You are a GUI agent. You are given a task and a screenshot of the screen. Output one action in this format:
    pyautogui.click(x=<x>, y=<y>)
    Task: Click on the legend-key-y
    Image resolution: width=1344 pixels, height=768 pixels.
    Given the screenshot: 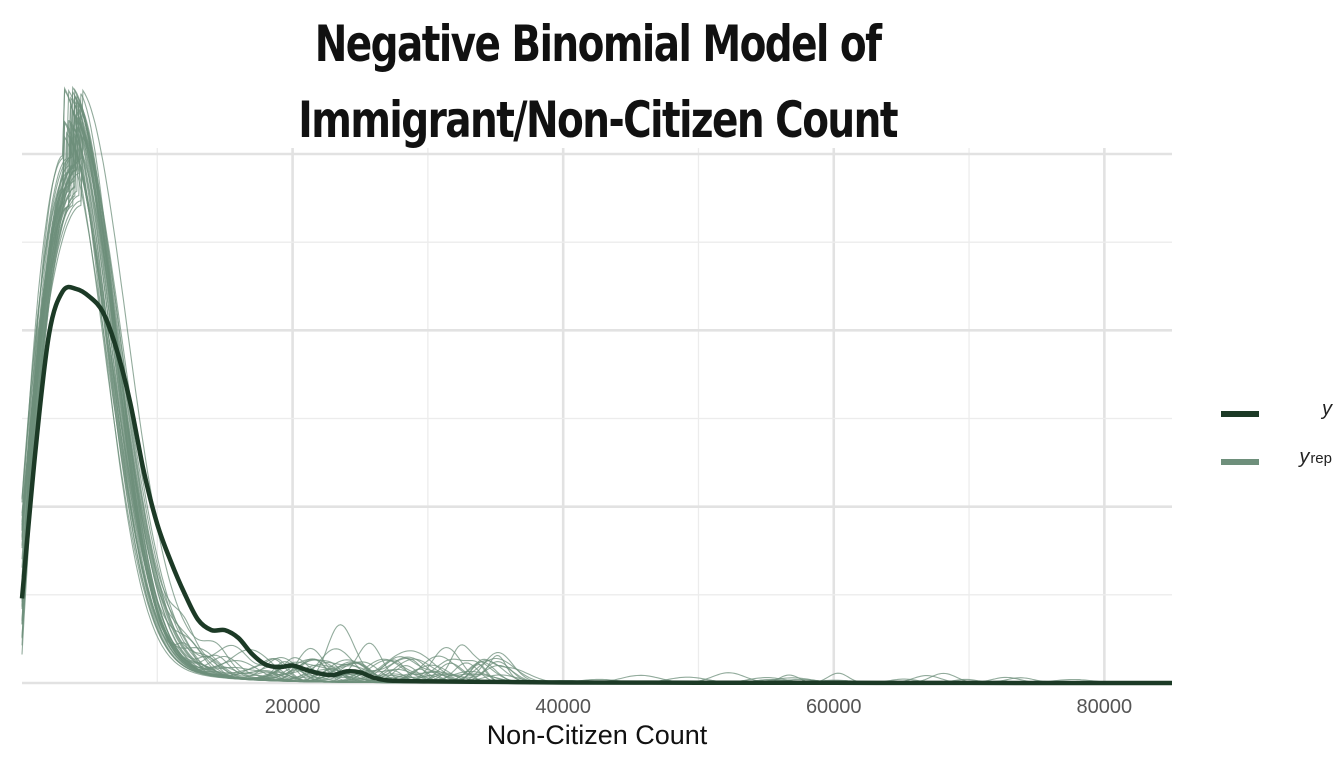 What is the action you would take?
    pyautogui.click(x=1240, y=414)
    